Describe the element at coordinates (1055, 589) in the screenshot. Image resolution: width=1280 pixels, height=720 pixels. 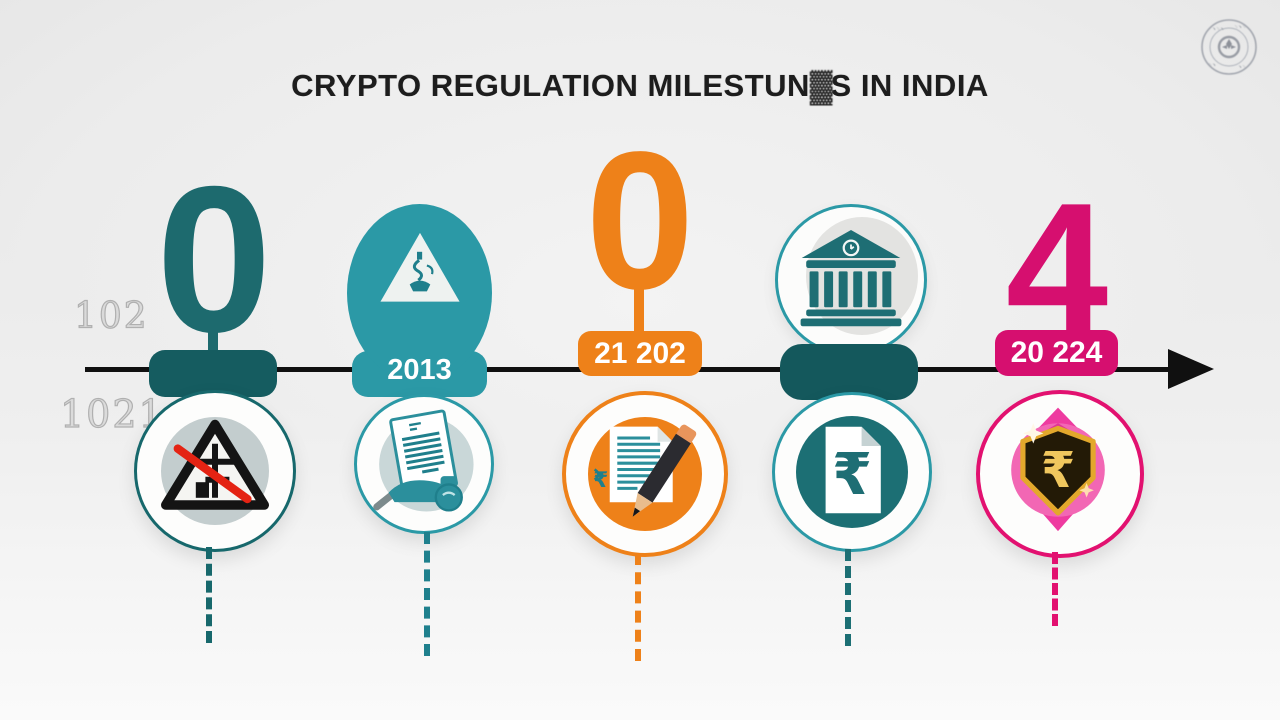
I see `milestone5-drop-line` at that location.